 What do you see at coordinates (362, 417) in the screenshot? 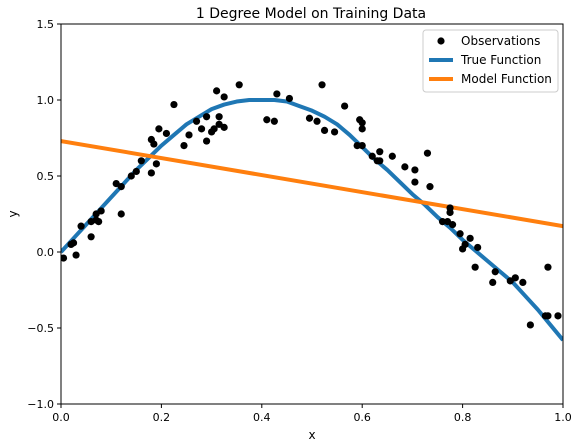
I see `x-tick-label: 0.6` at bounding box center [362, 417].